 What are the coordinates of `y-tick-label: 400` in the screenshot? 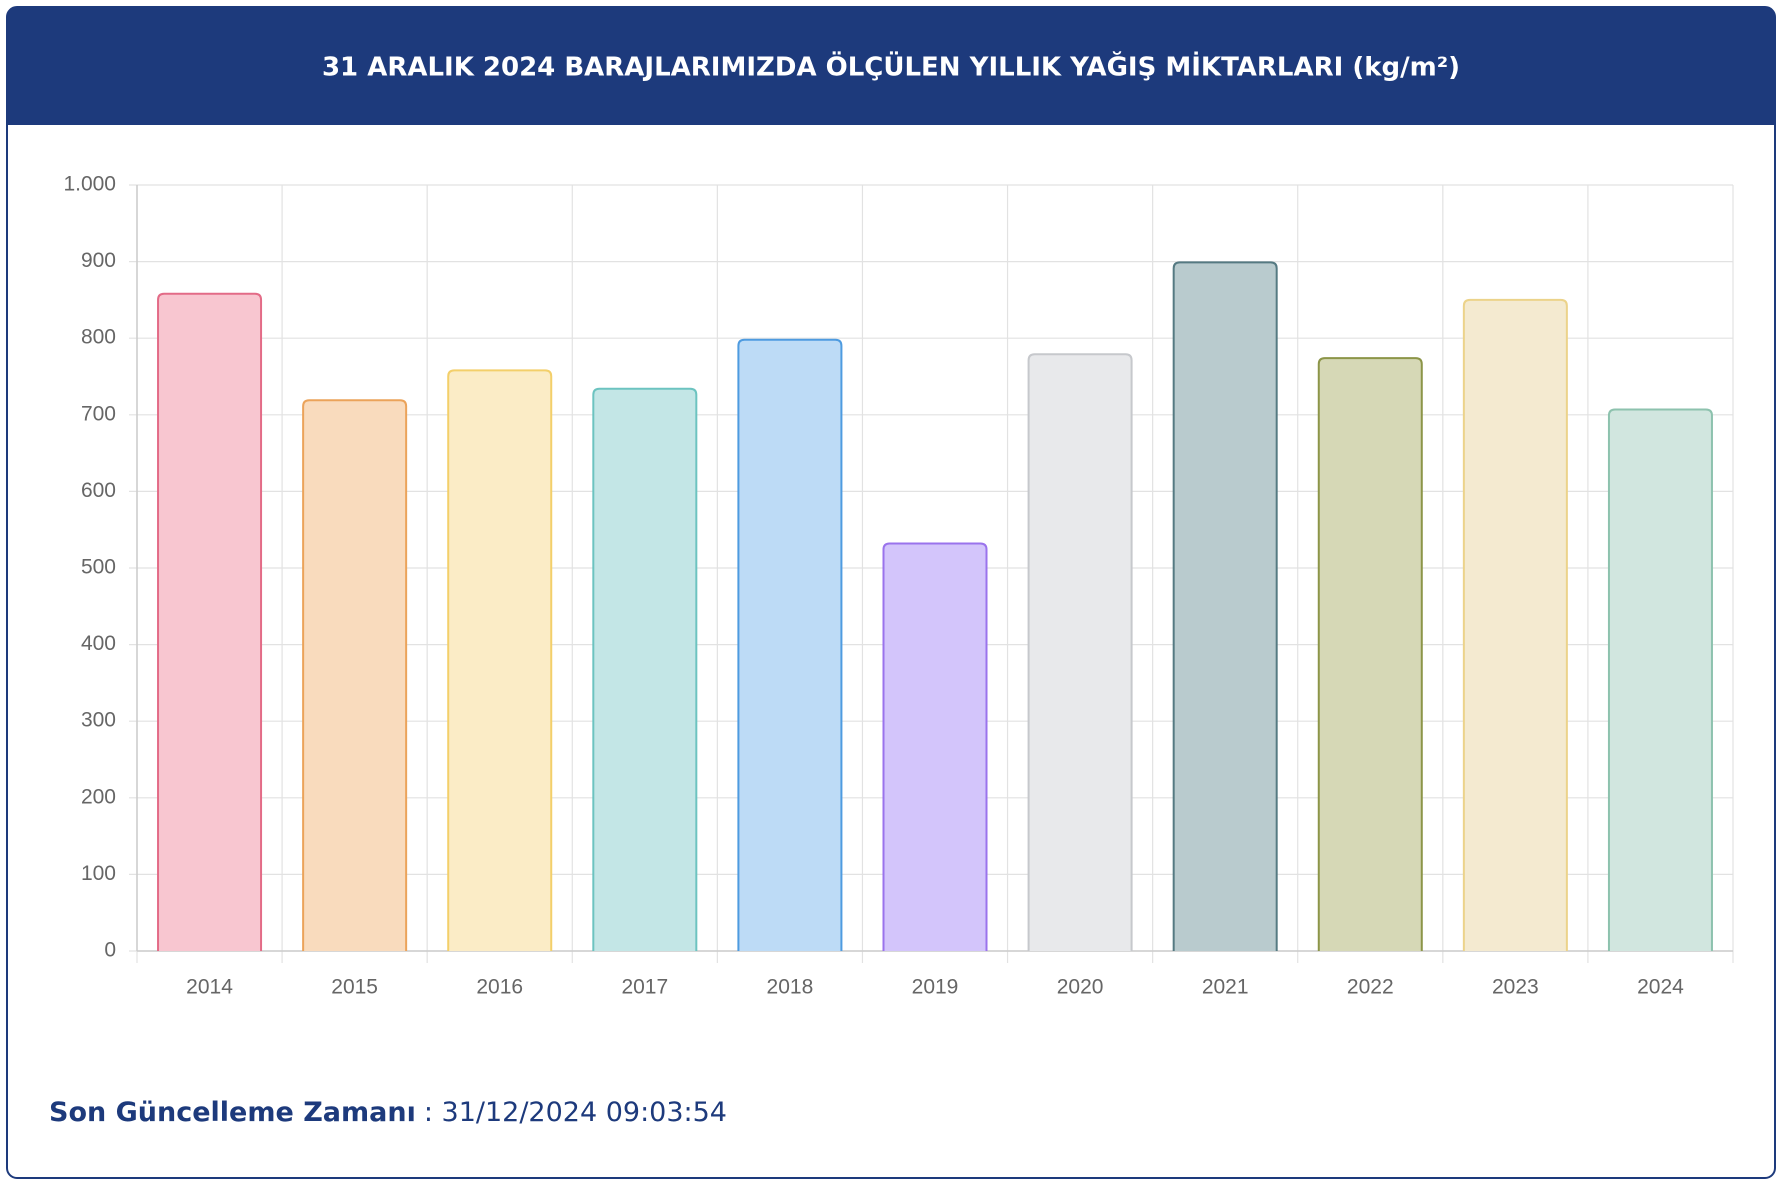 It's located at (98, 643).